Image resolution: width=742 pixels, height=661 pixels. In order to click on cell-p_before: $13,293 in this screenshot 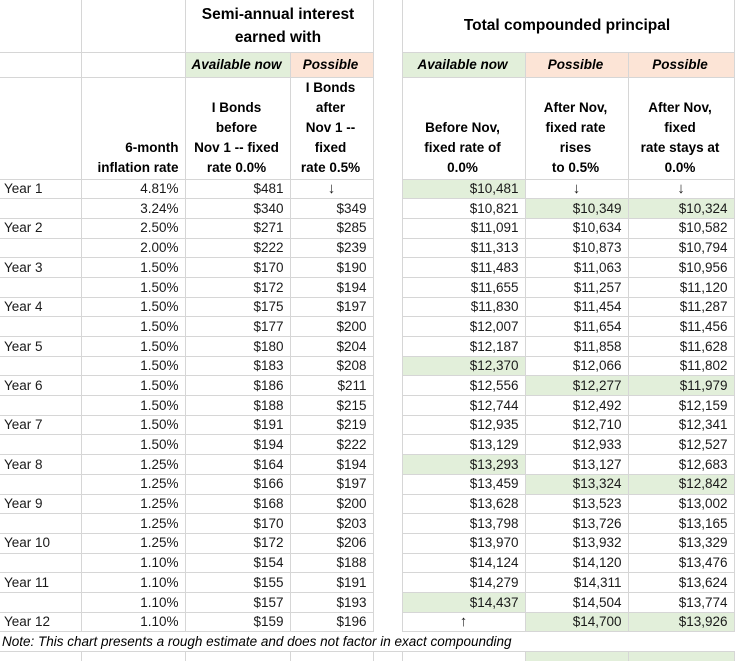, I will do `click(463, 464)`.